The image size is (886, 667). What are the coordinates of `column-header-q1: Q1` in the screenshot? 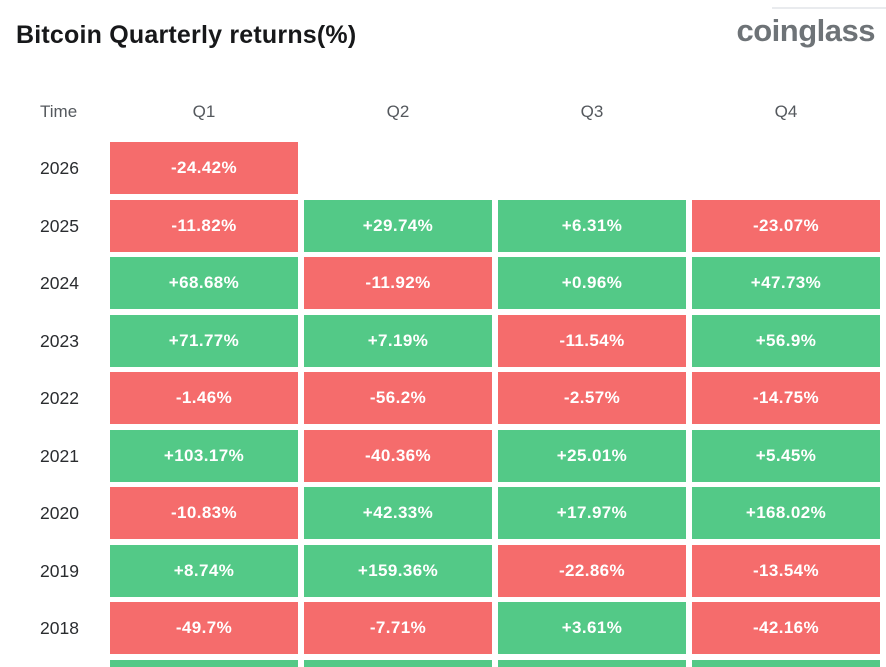 It's located at (204, 111).